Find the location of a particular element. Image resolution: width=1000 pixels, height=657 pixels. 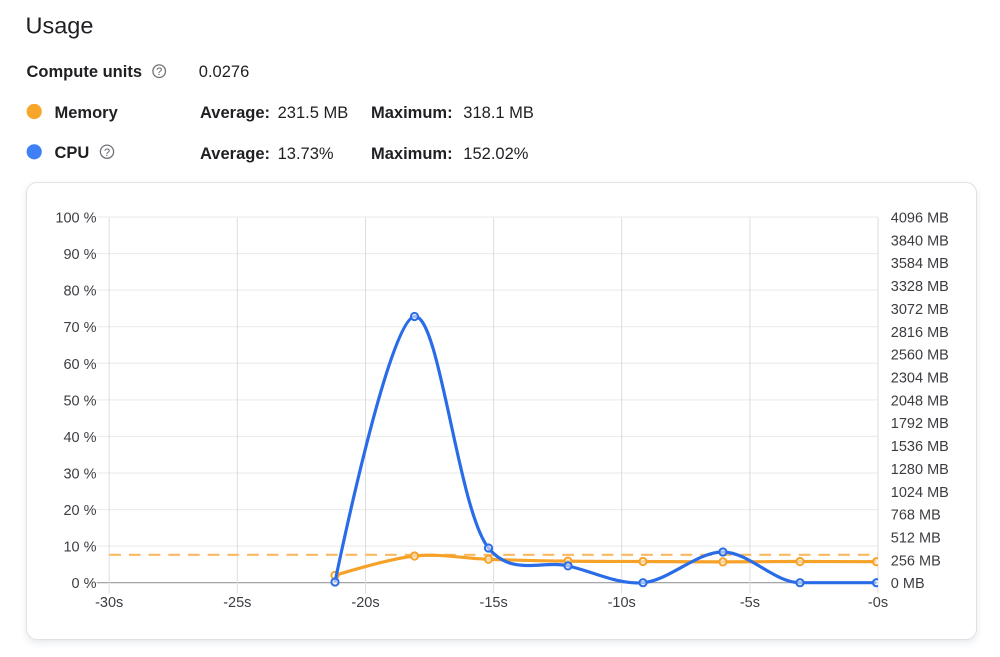

svg-text: -30s is located at coordinates (109, 603).